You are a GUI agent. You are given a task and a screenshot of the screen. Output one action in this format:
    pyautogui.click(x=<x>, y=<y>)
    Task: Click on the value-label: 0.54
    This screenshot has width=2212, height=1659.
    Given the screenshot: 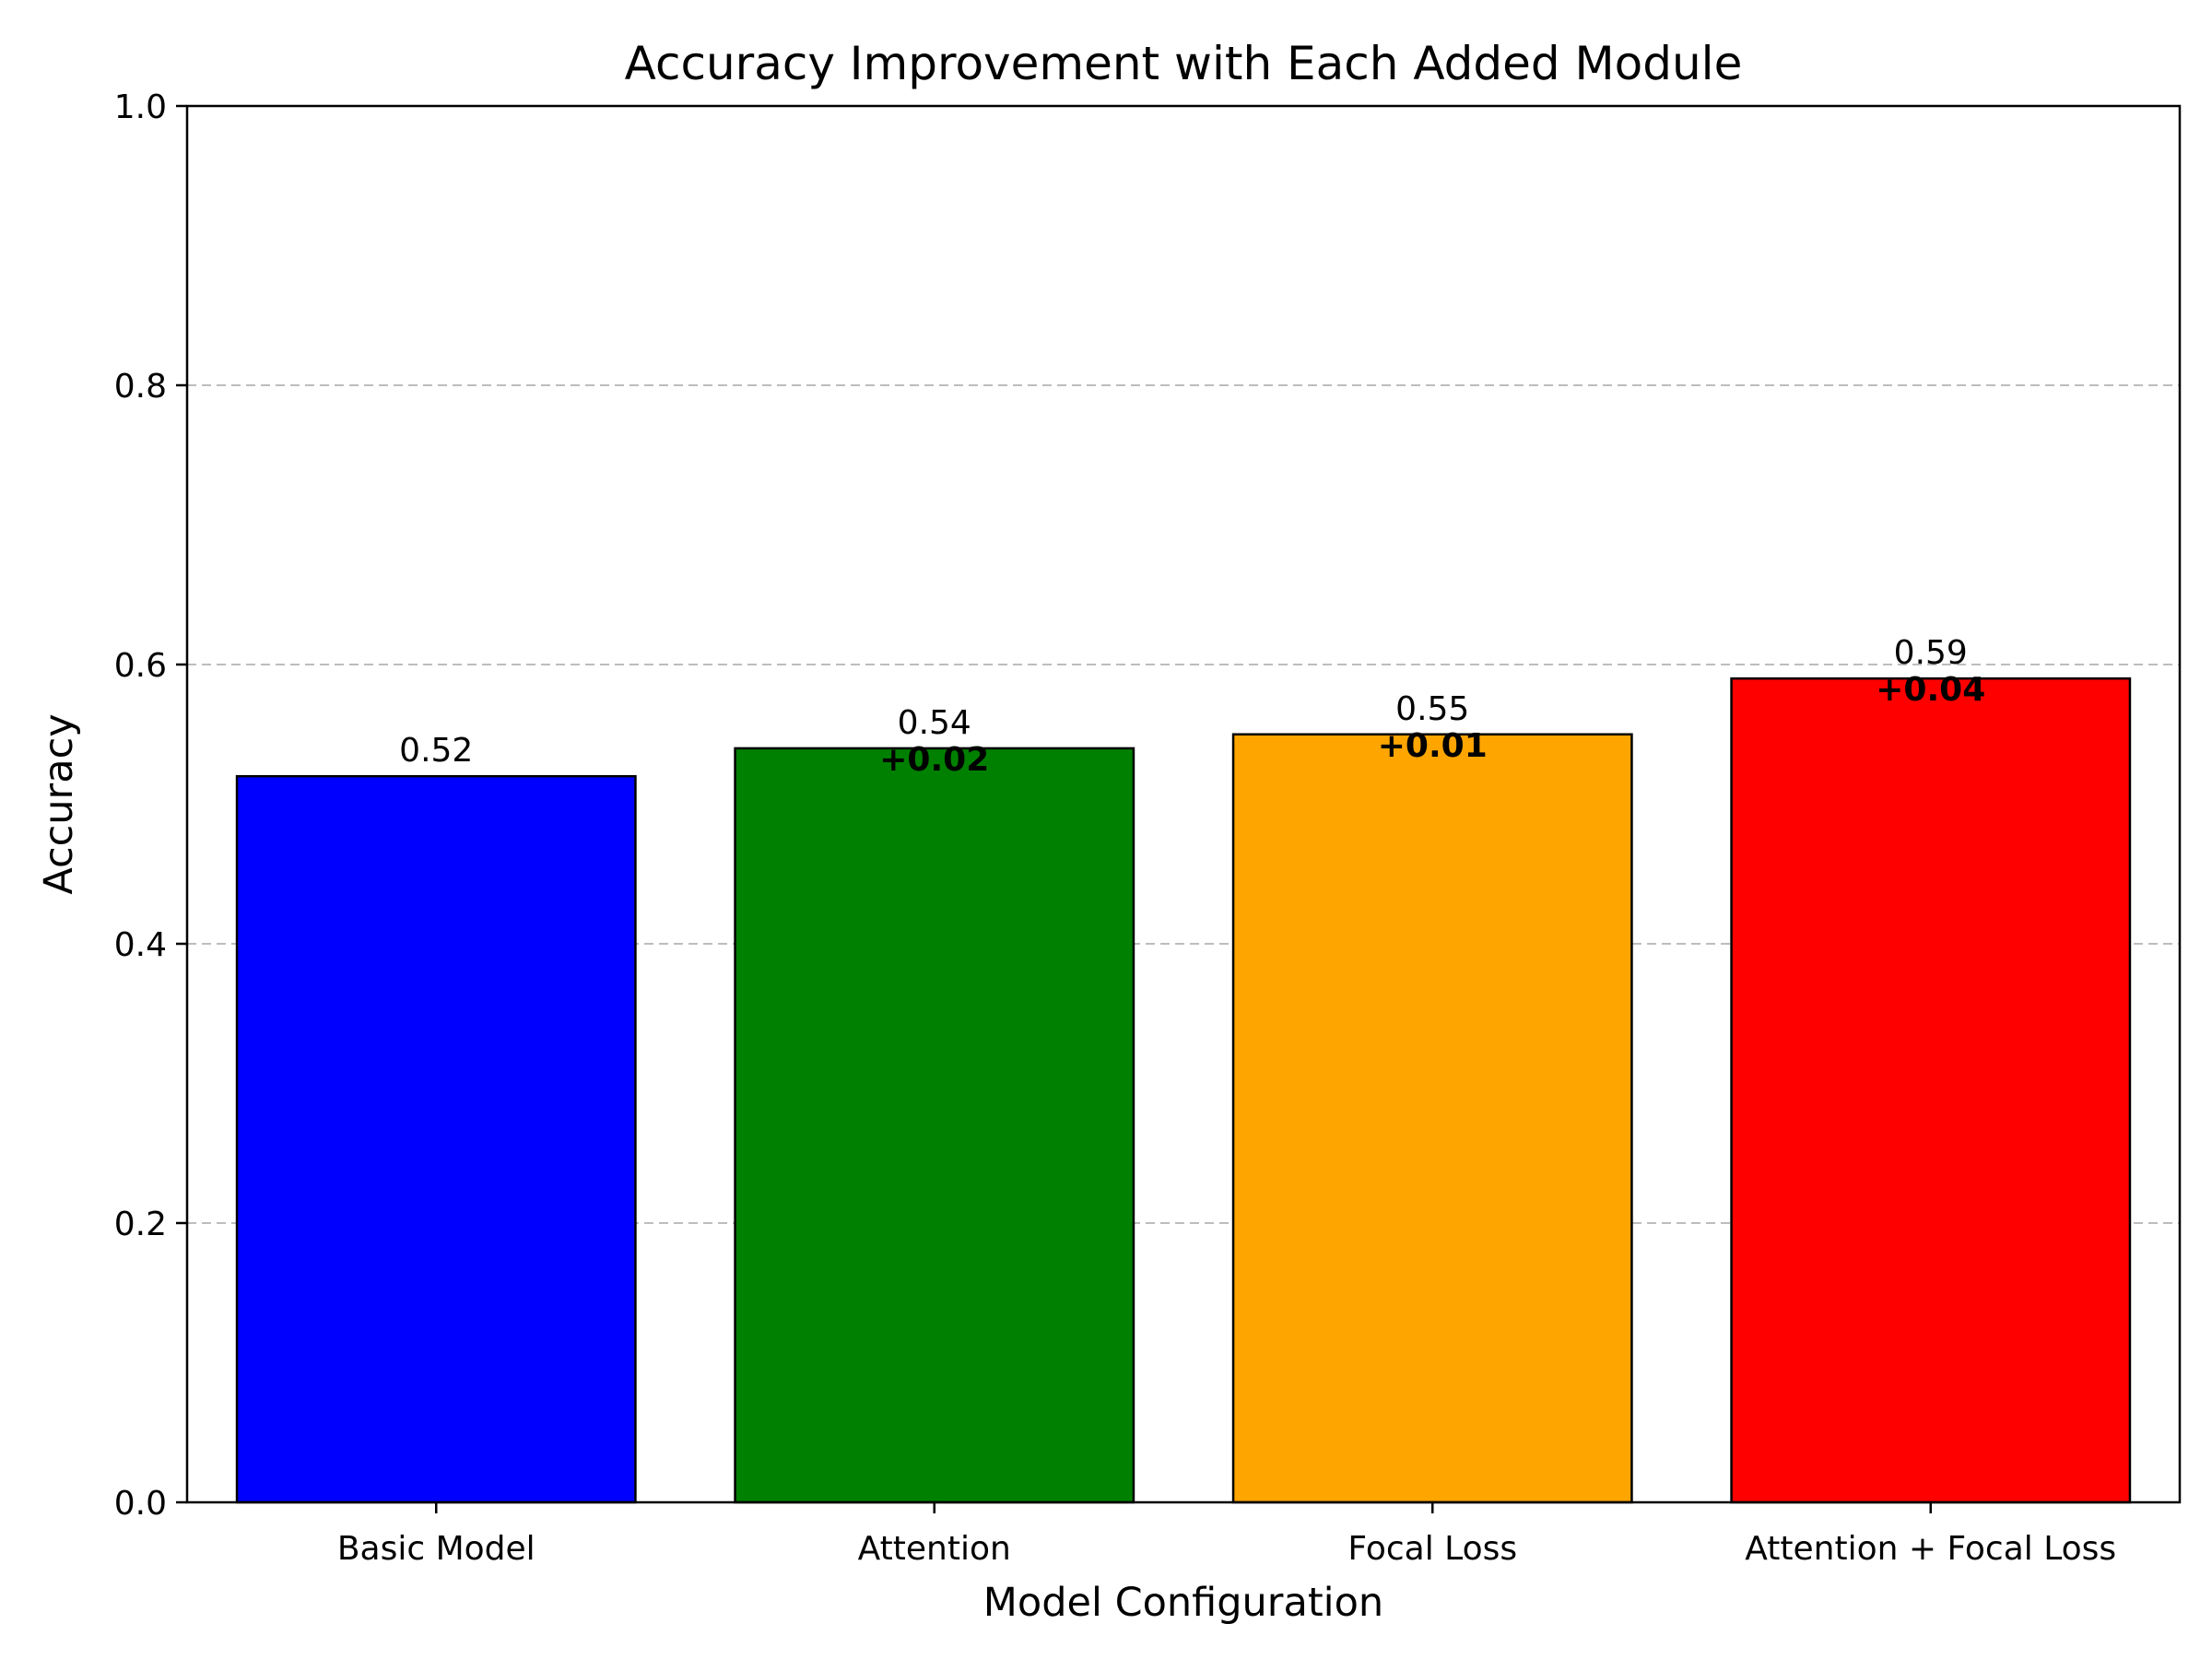 What is the action you would take?
    pyautogui.click(x=934, y=723)
    